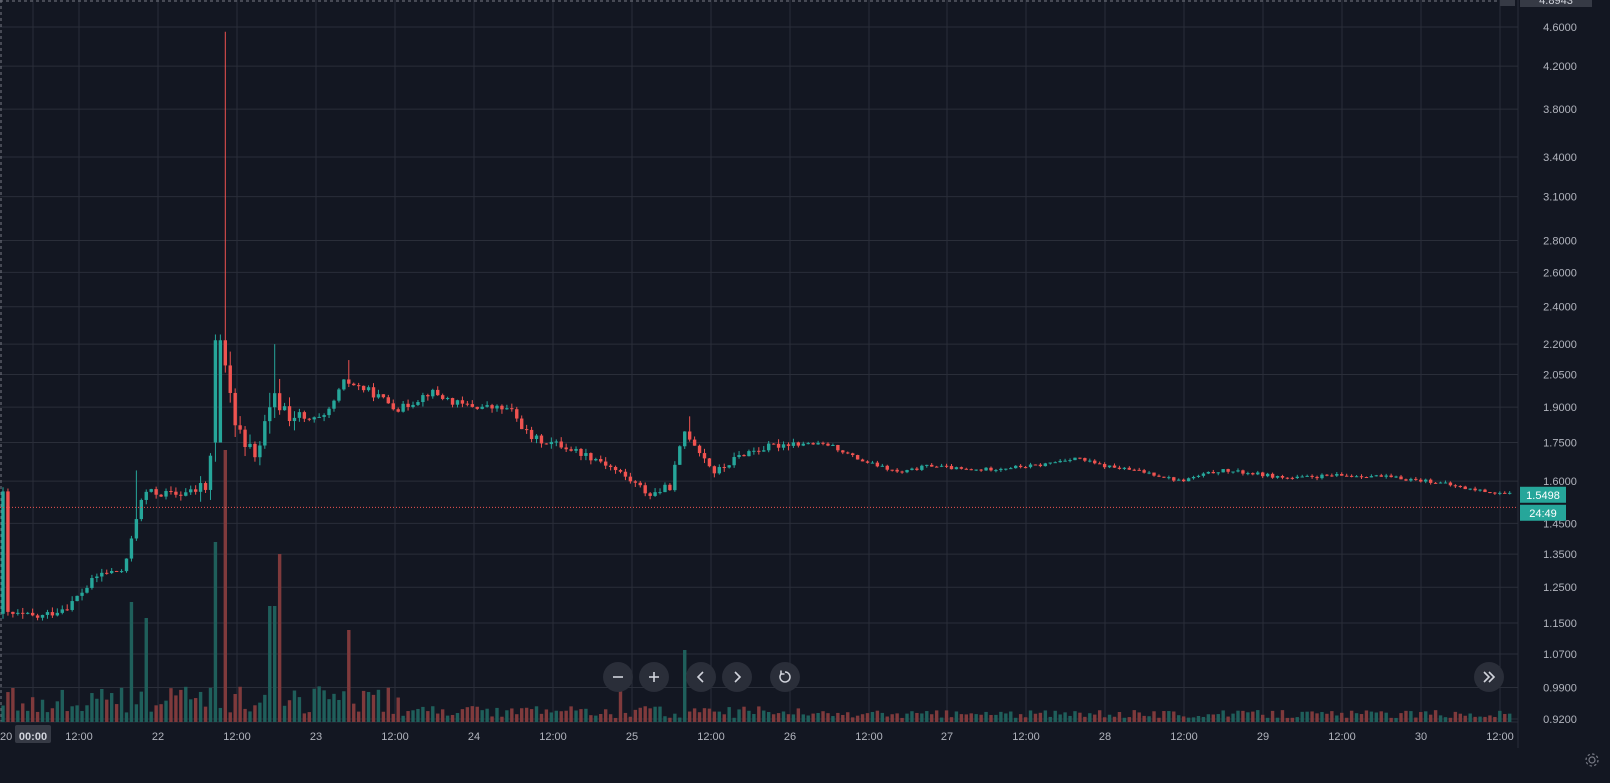  What do you see at coordinates (1489, 677) in the screenshot?
I see `go-to-realtime-button` at bounding box center [1489, 677].